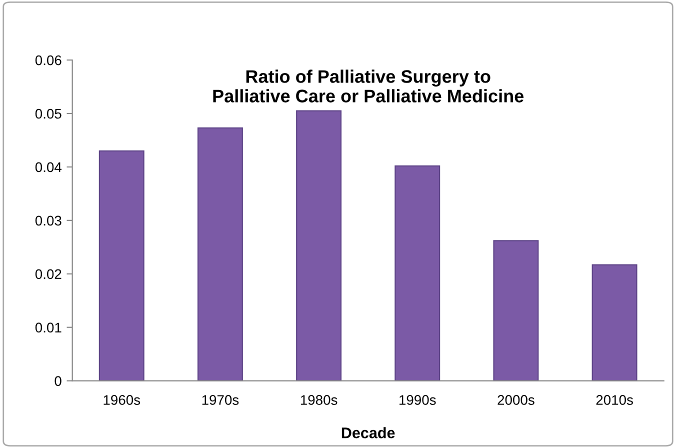 This screenshot has width=676, height=448. What do you see at coordinates (48, 327) in the screenshot?
I see `y-tick-label: 0.01` at bounding box center [48, 327].